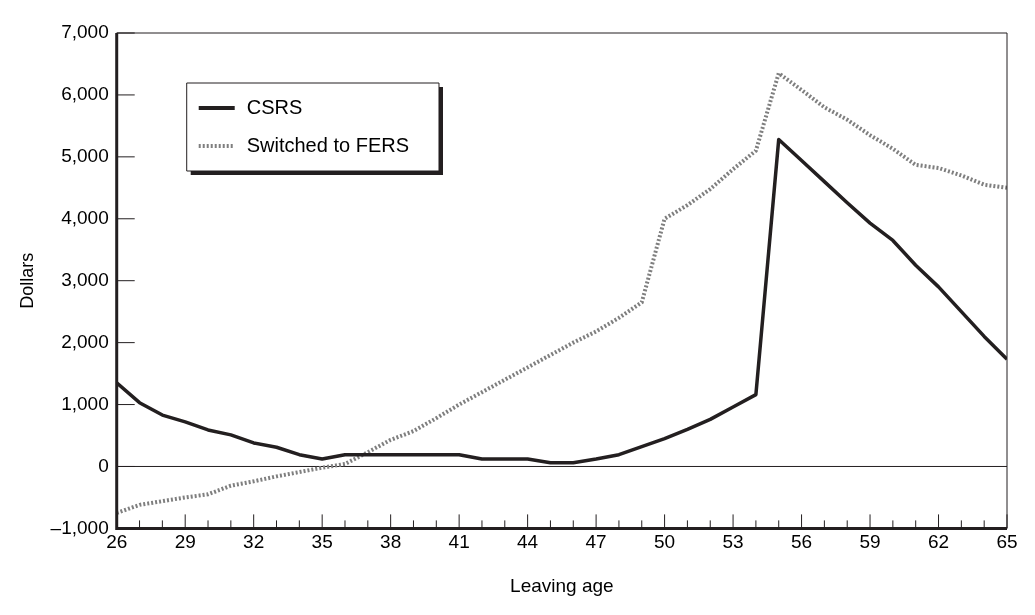  Describe the element at coordinates (562, 585) in the screenshot. I see `x-axis-title: Leaving age` at that location.